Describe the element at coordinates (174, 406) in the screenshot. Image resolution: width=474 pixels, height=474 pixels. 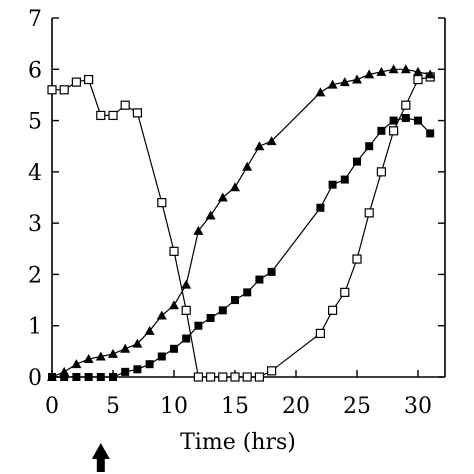
I see `x-tick-label-2: 10` at that location.